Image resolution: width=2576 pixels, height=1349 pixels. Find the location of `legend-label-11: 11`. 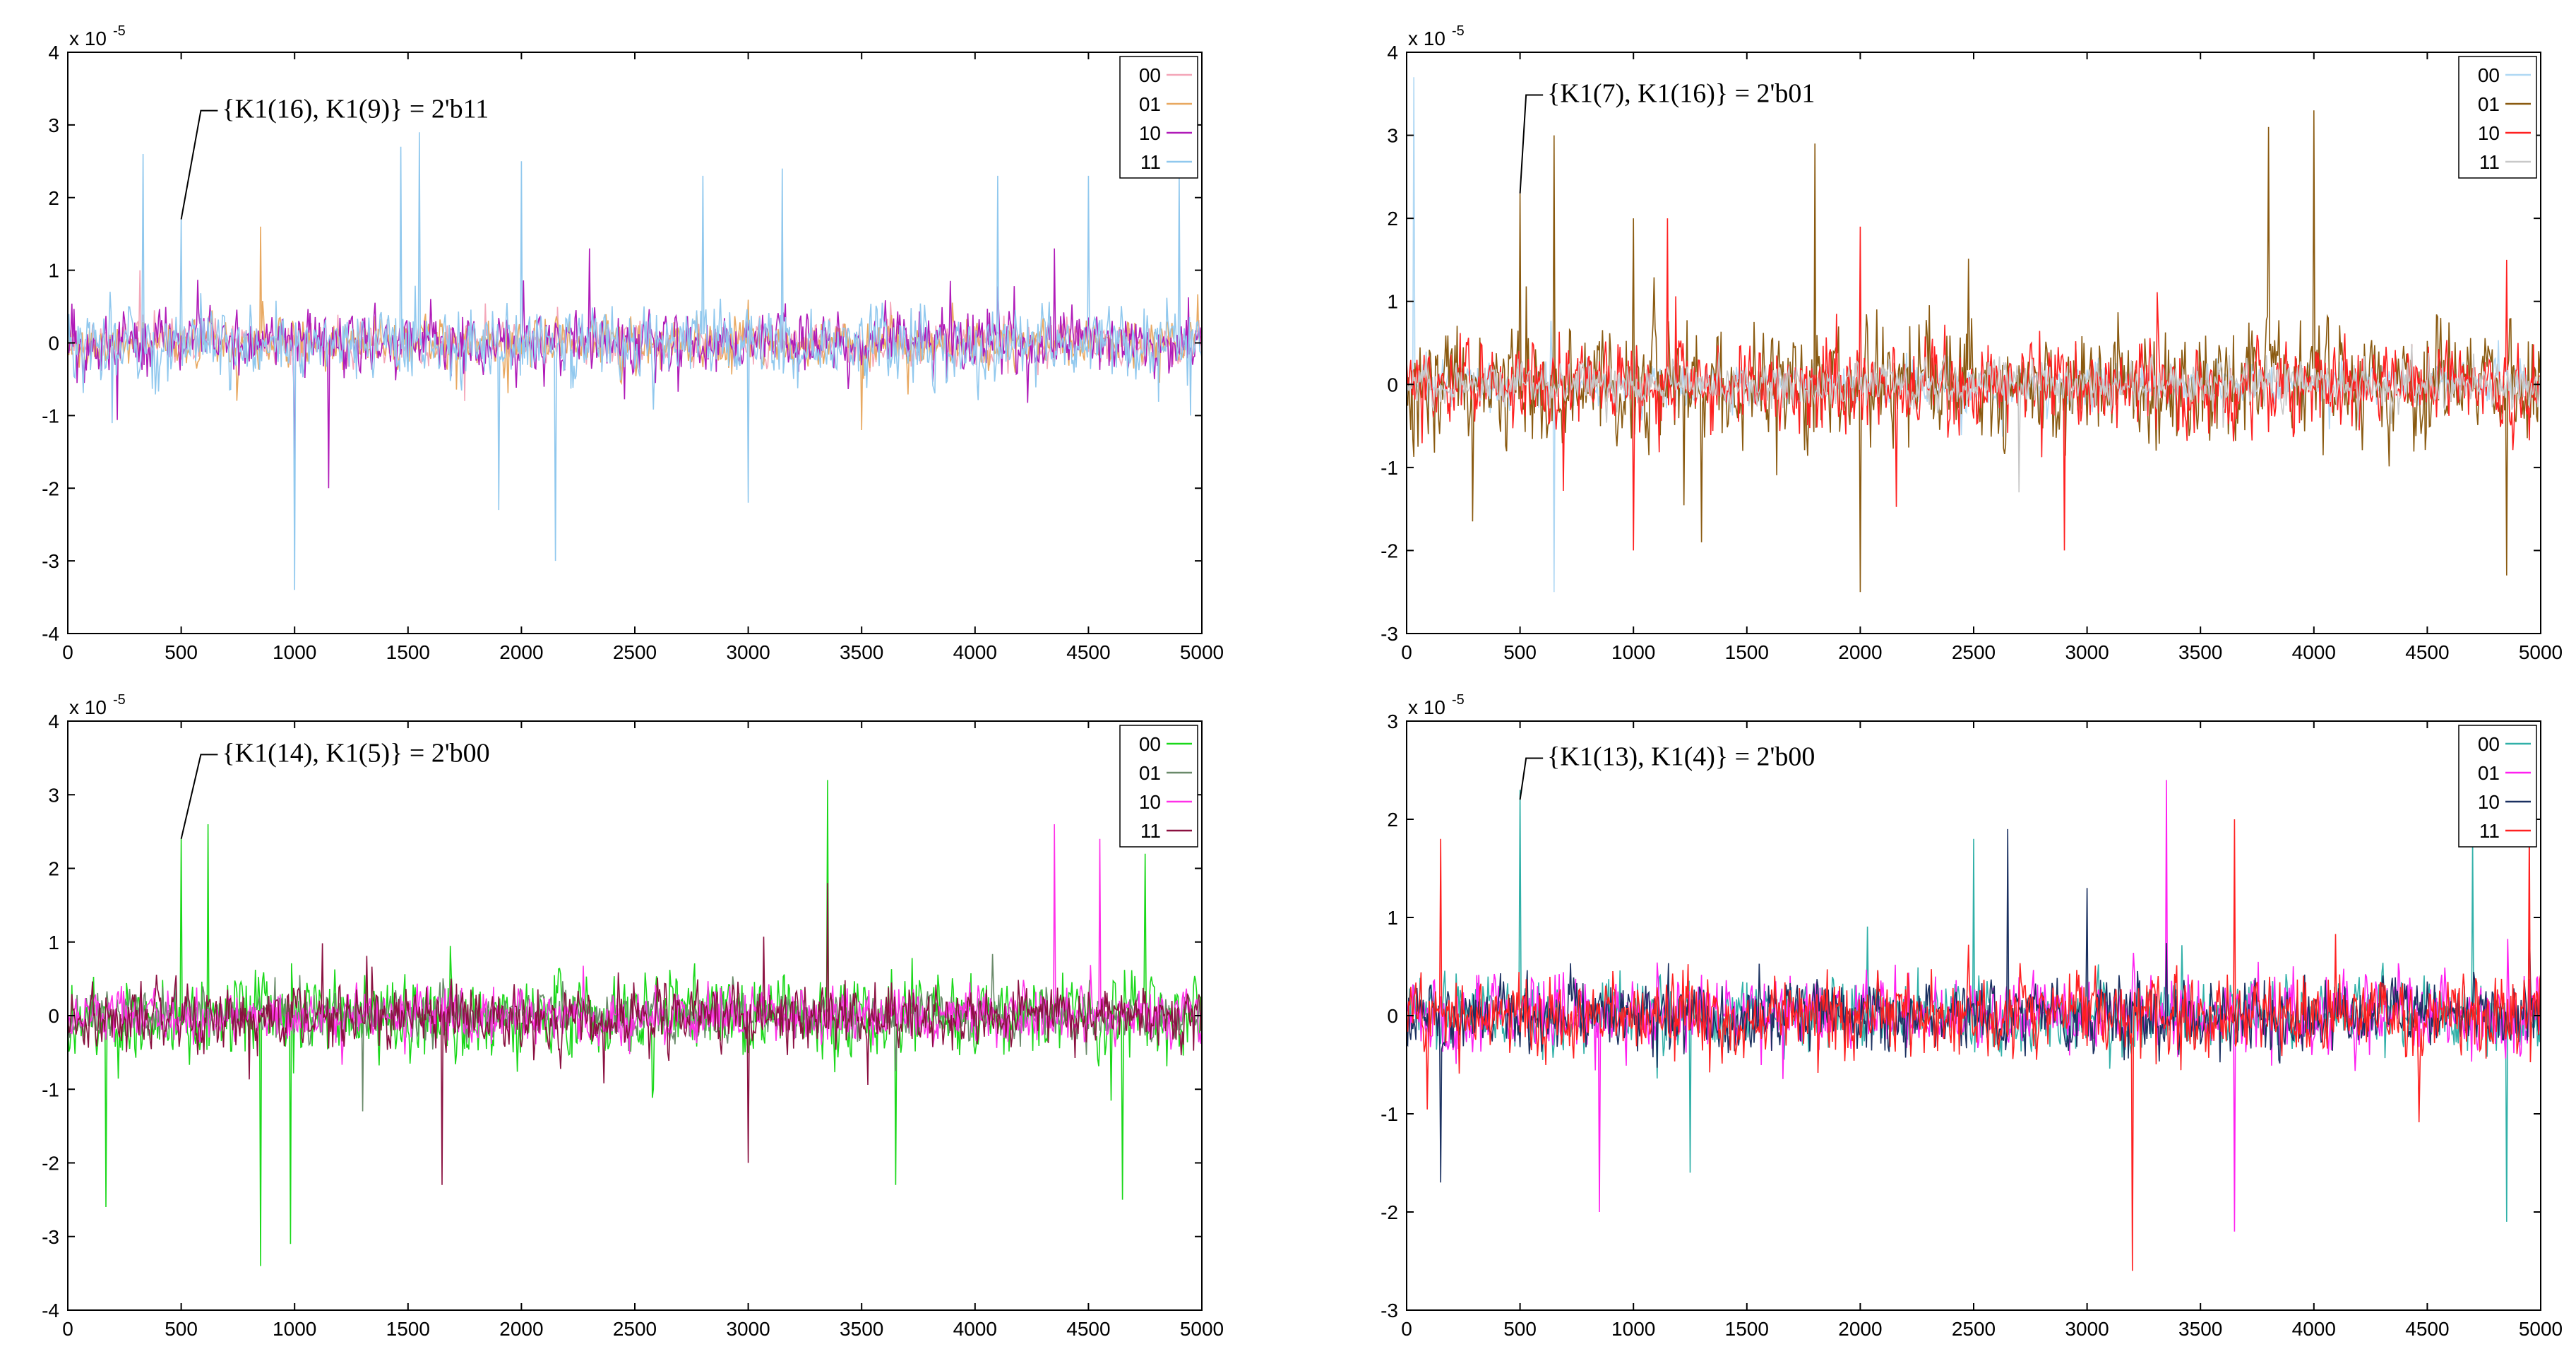

legend-label-11: 11 is located at coordinates (1150, 831).